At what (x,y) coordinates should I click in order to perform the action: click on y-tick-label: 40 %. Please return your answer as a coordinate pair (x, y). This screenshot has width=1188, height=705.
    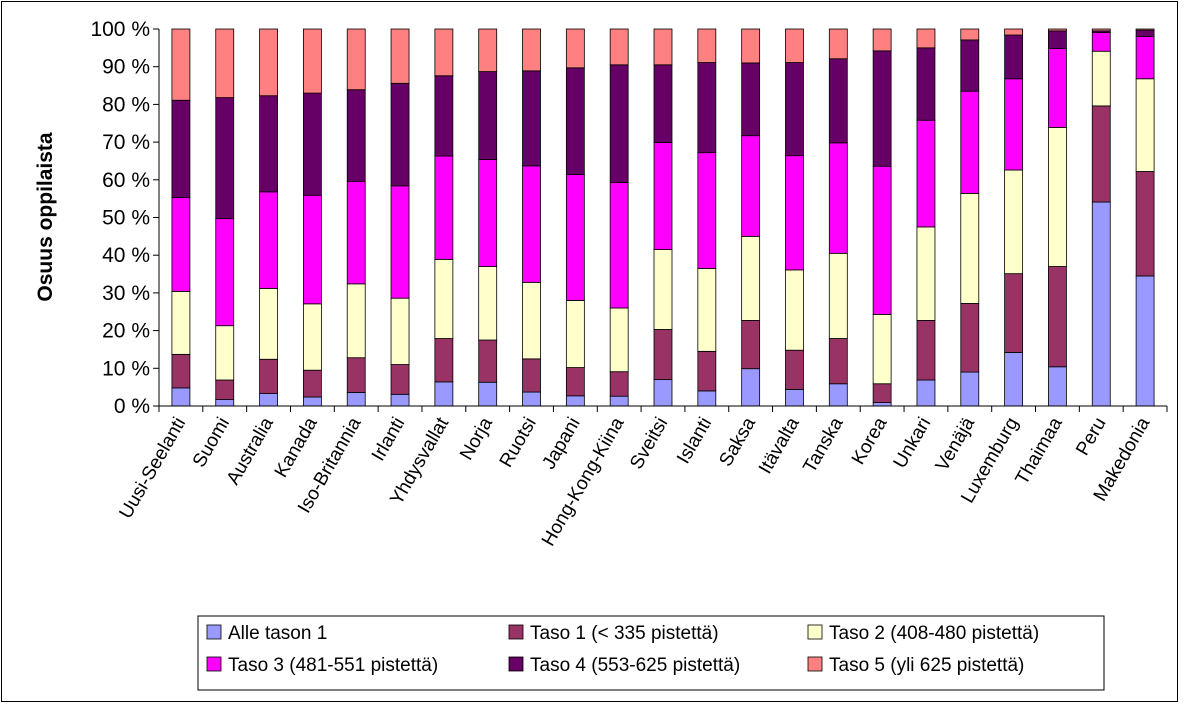
    Looking at the image, I should click on (126, 255).